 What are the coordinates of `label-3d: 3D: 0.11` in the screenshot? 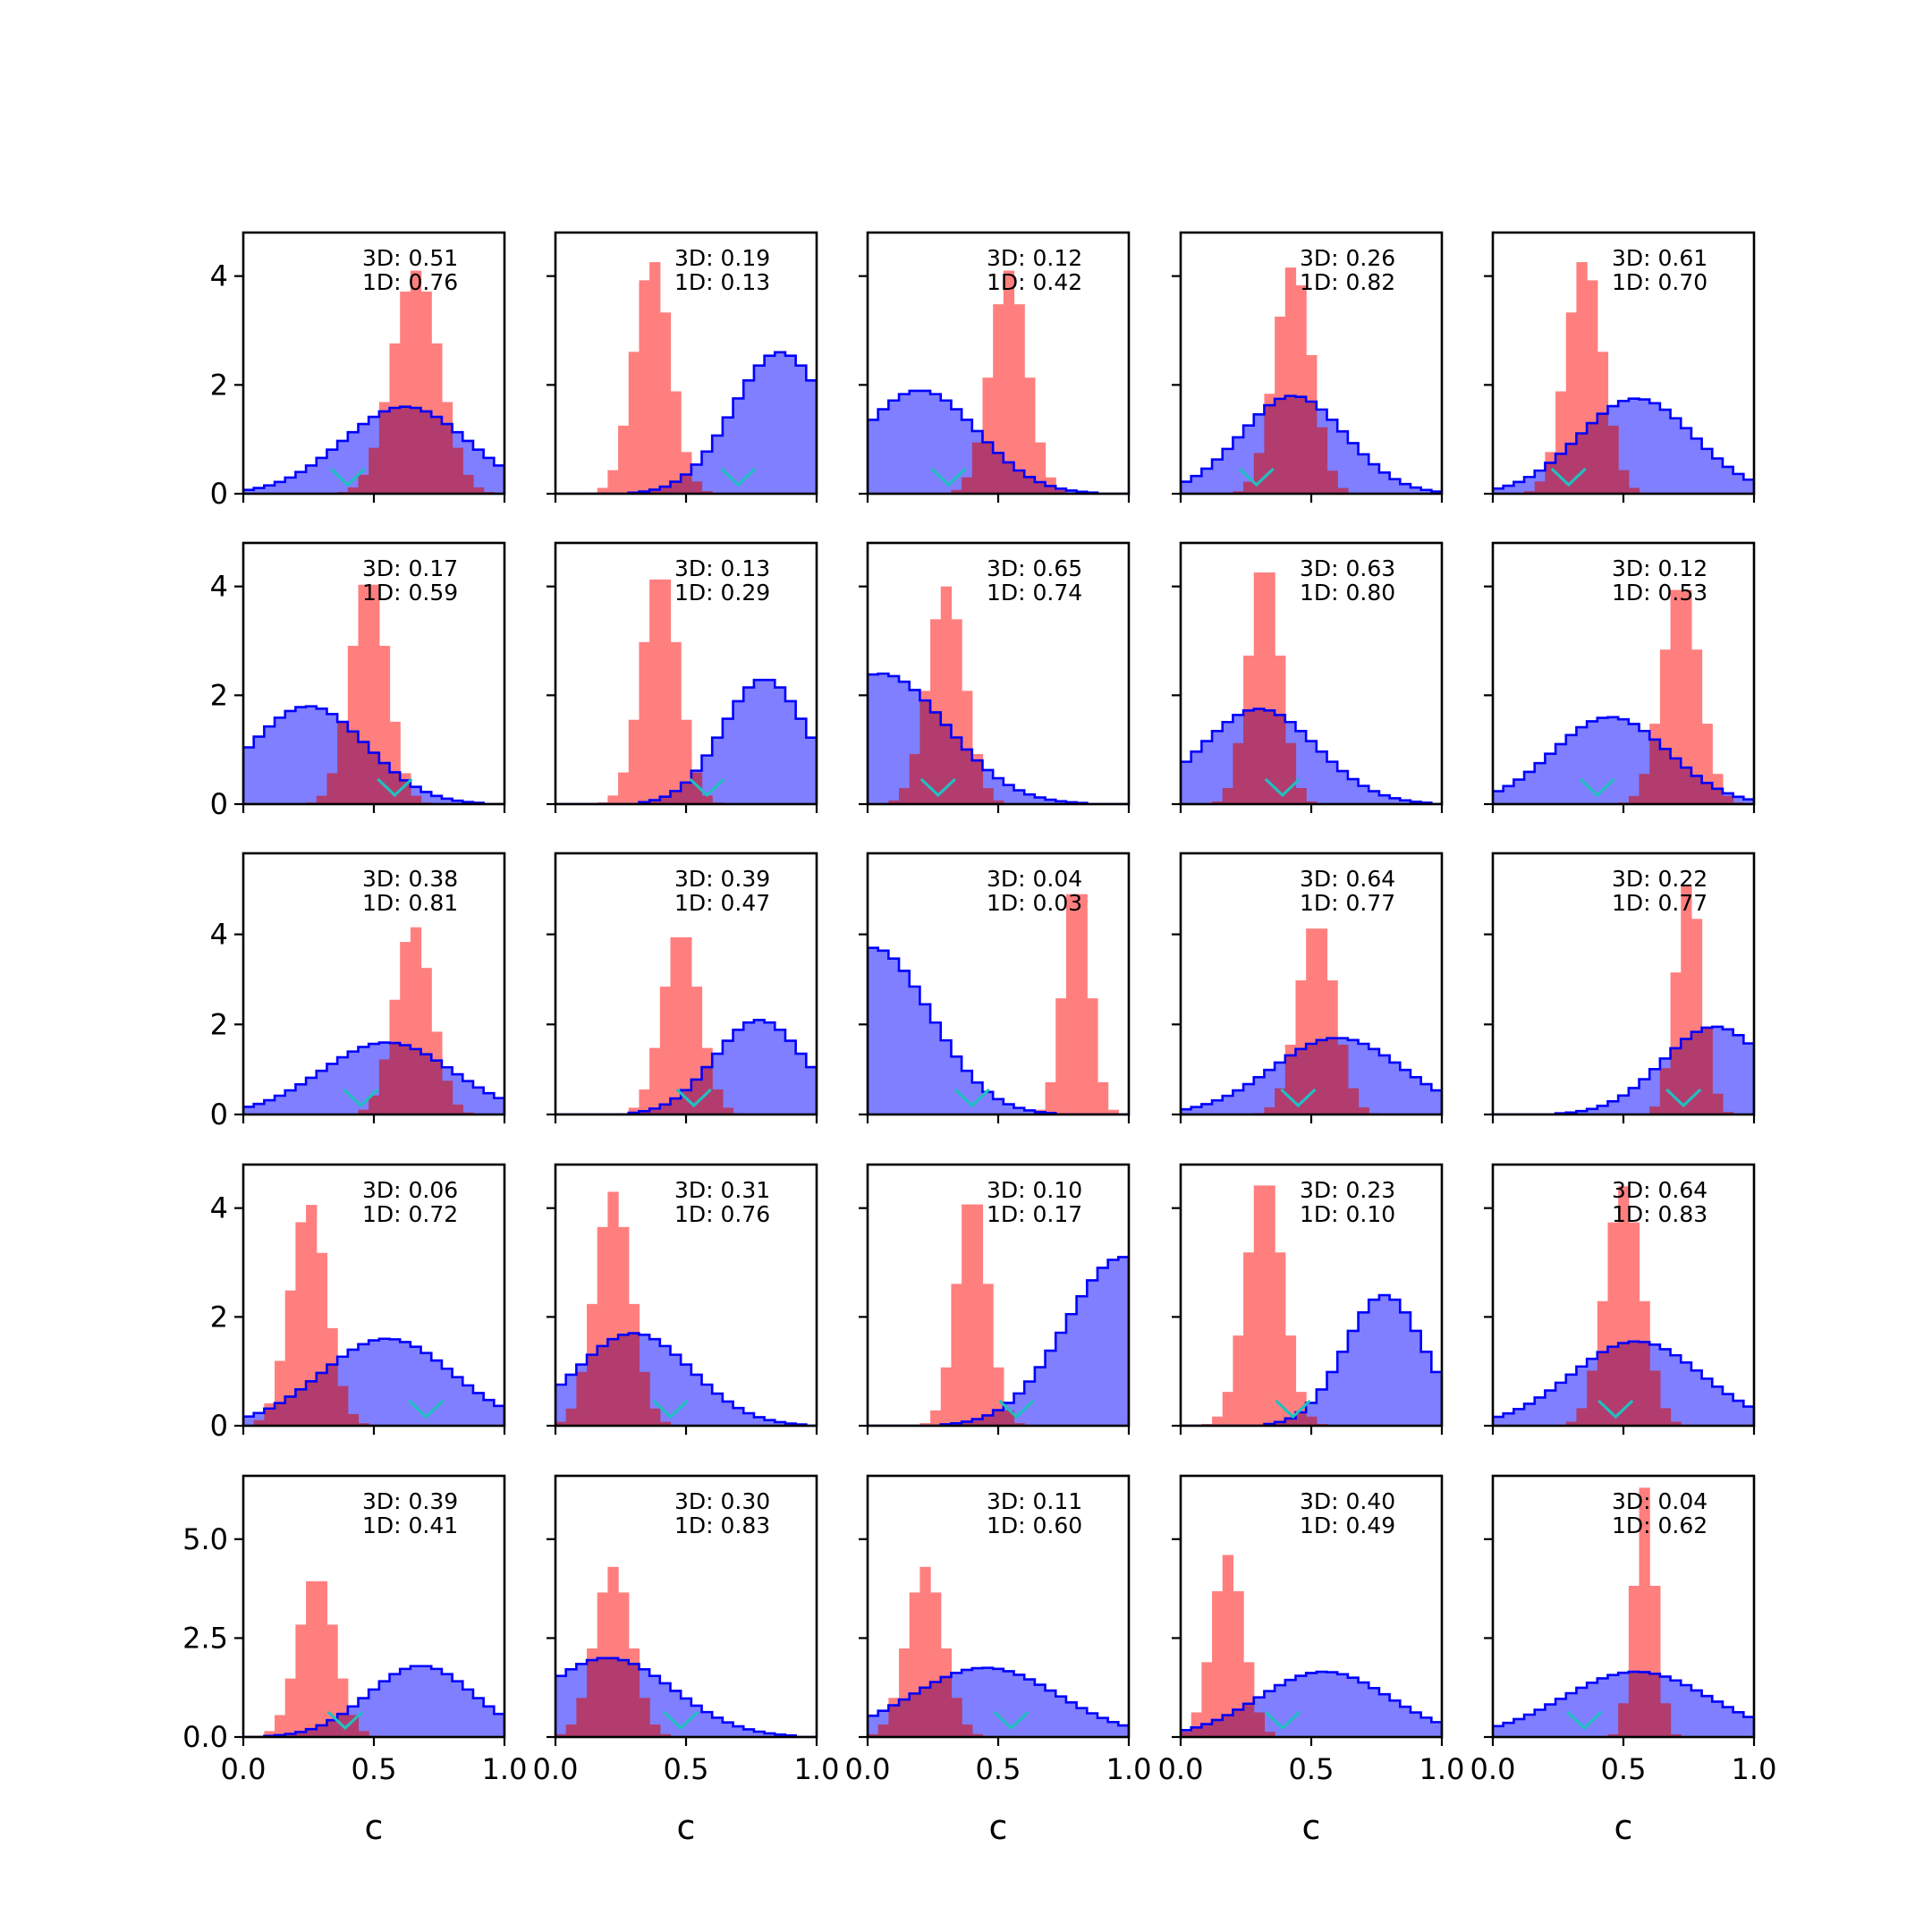 It's located at (1034, 1501).